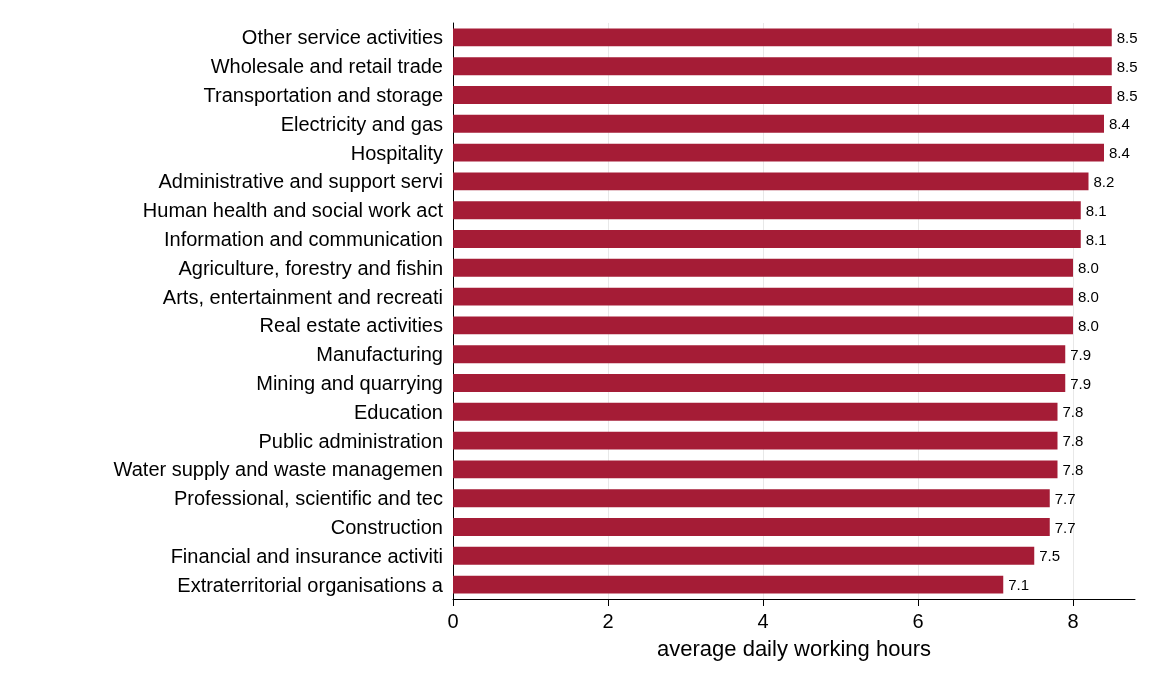 The width and height of the screenshot is (1158, 684). What do you see at coordinates (326, 66) in the screenshot?
I see `y-tick-label: Wholesale and retail trade` at bounding box center [326, 66].